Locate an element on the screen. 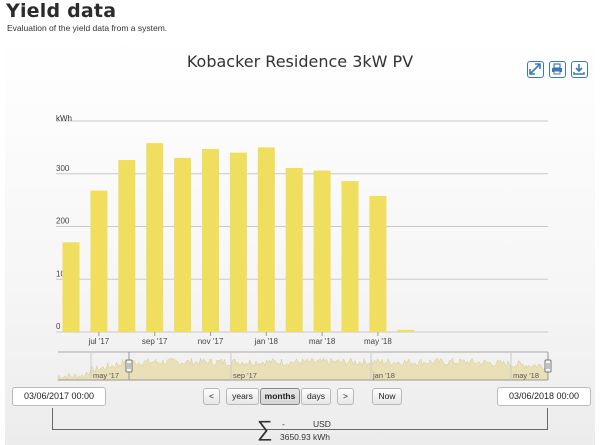 Image resolution: width=600 pixels, height=445 pixels. fullscreen-button is located at coordinates (535, 69).